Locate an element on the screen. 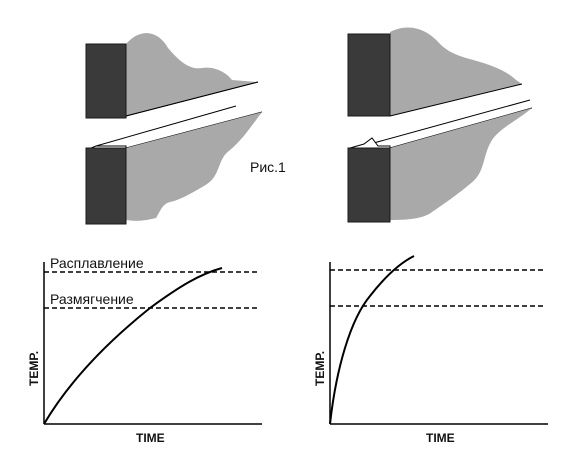 The width and height of the screenshot is (573, 473). figure-caption: Рис.1 is located at coordinates (268, 167).